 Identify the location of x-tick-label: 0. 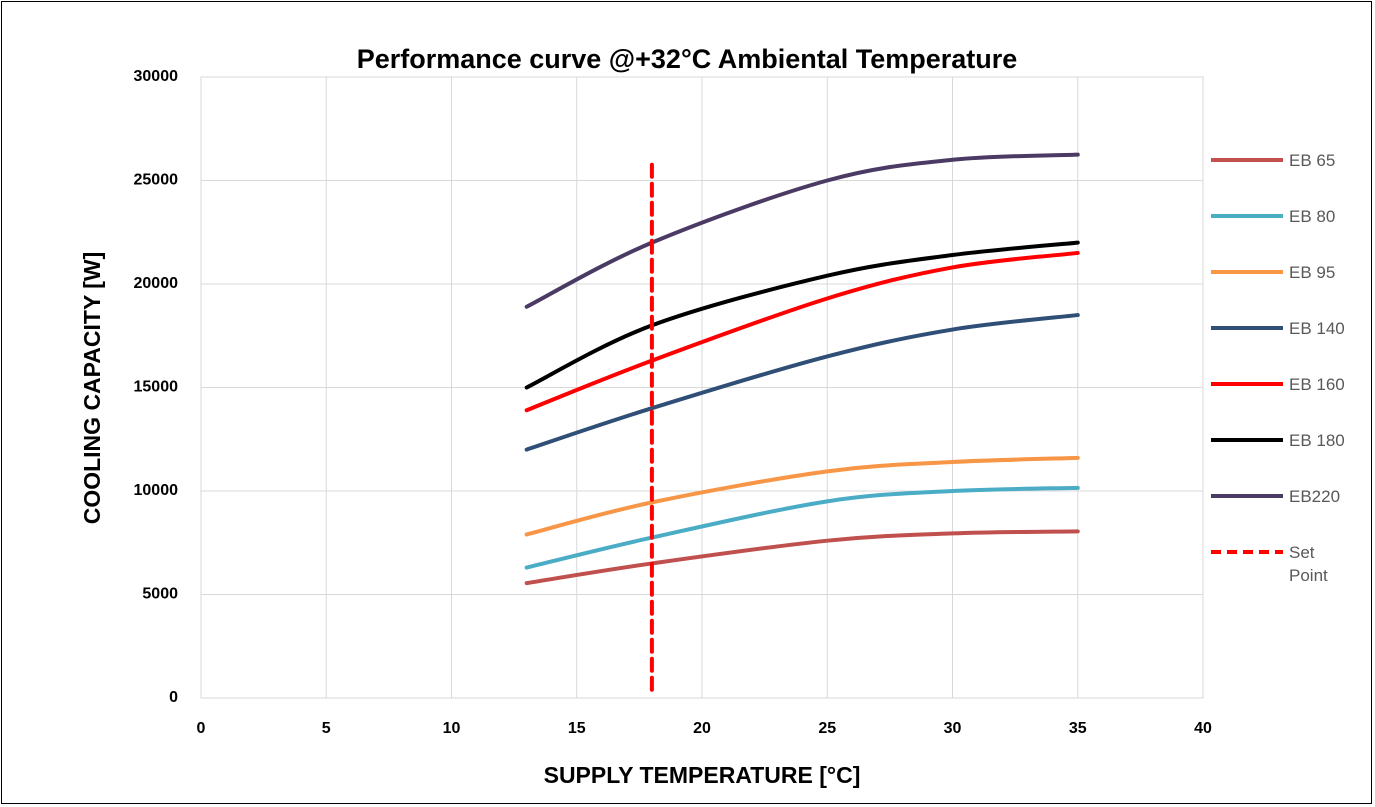
(201, 728).